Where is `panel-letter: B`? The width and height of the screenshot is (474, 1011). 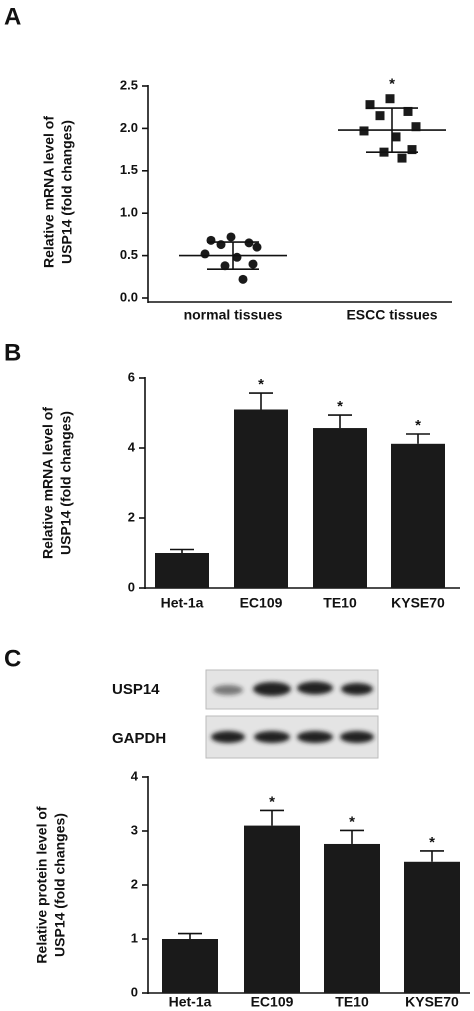 panel-letter: B is located at coordinates (12, 352).